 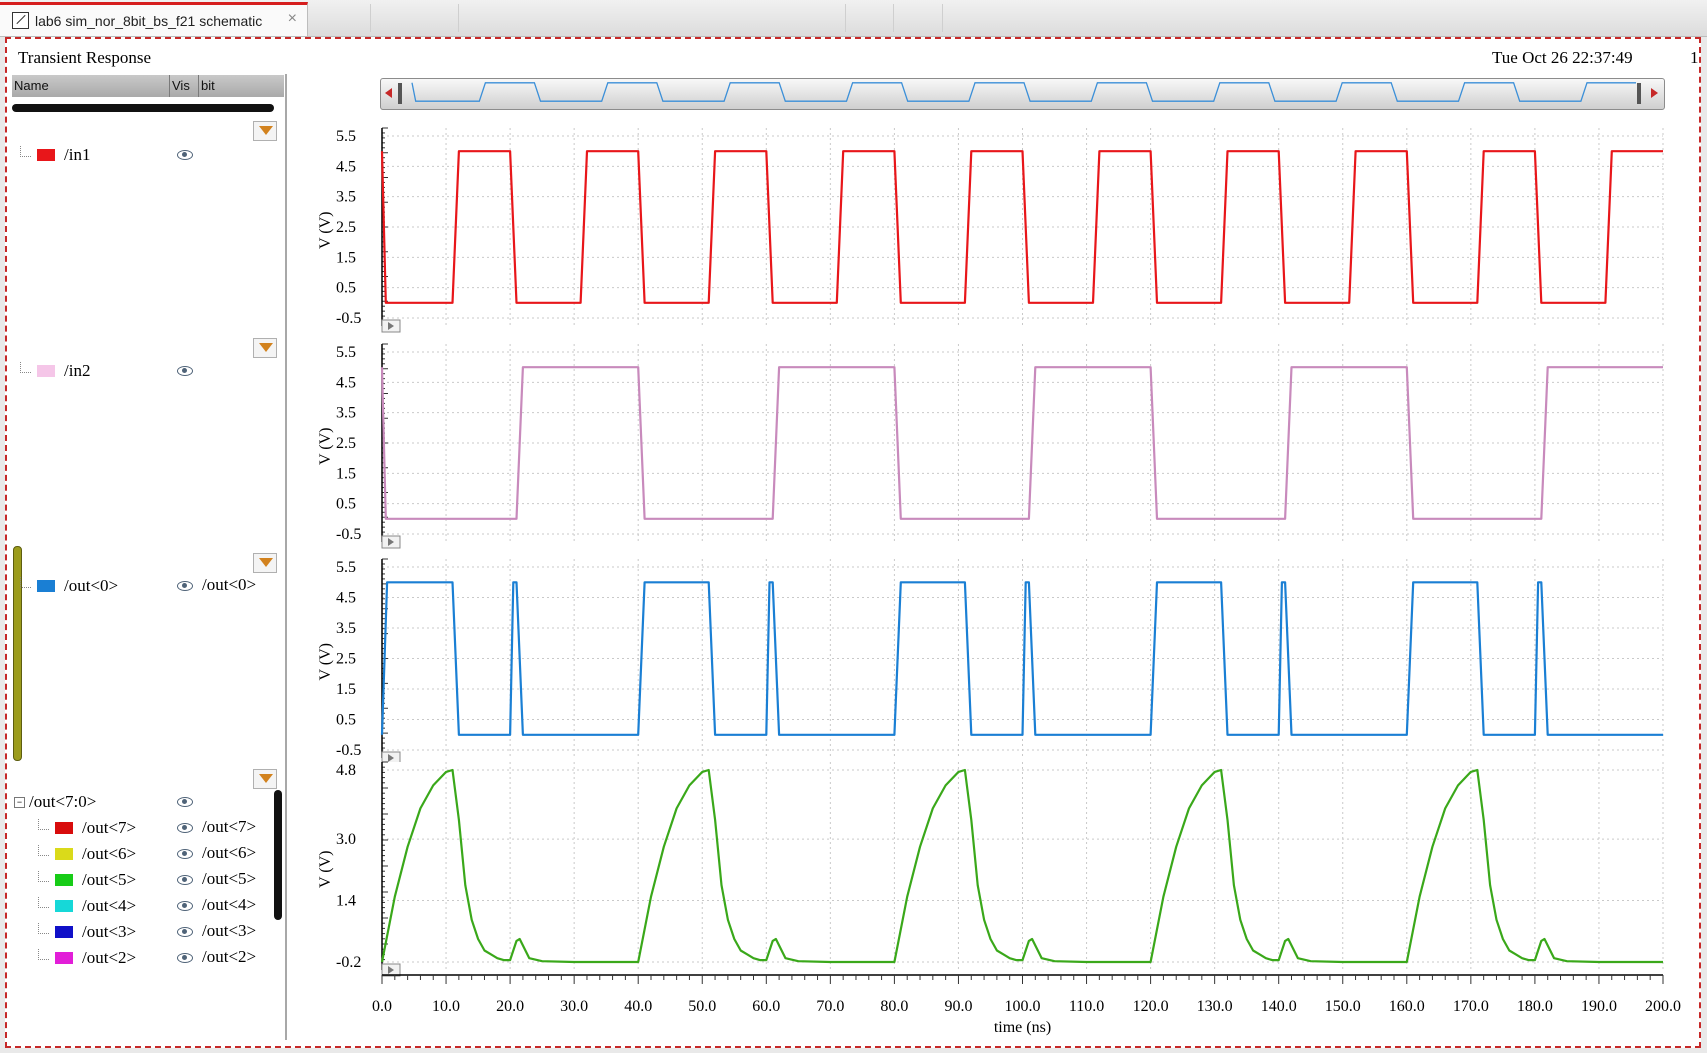 I want to click on page-title: Transient Response, so click(x=85, y=57).